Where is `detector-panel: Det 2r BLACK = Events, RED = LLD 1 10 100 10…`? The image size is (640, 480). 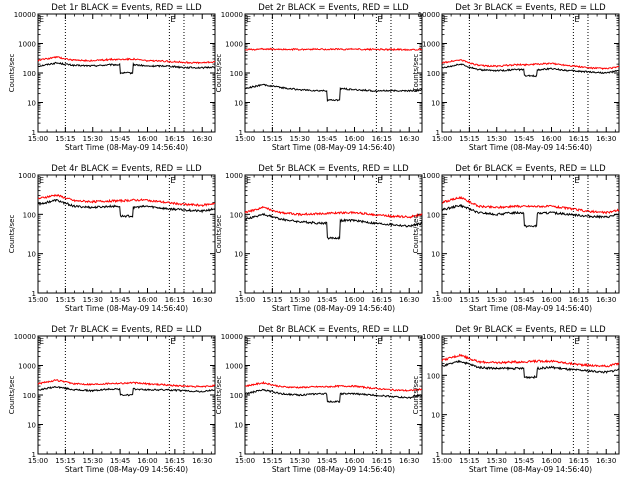 detector-panel: Det 2r BLACK = Events, RED = LLD 1 10 100 10… is located at coordinates (319, 77).